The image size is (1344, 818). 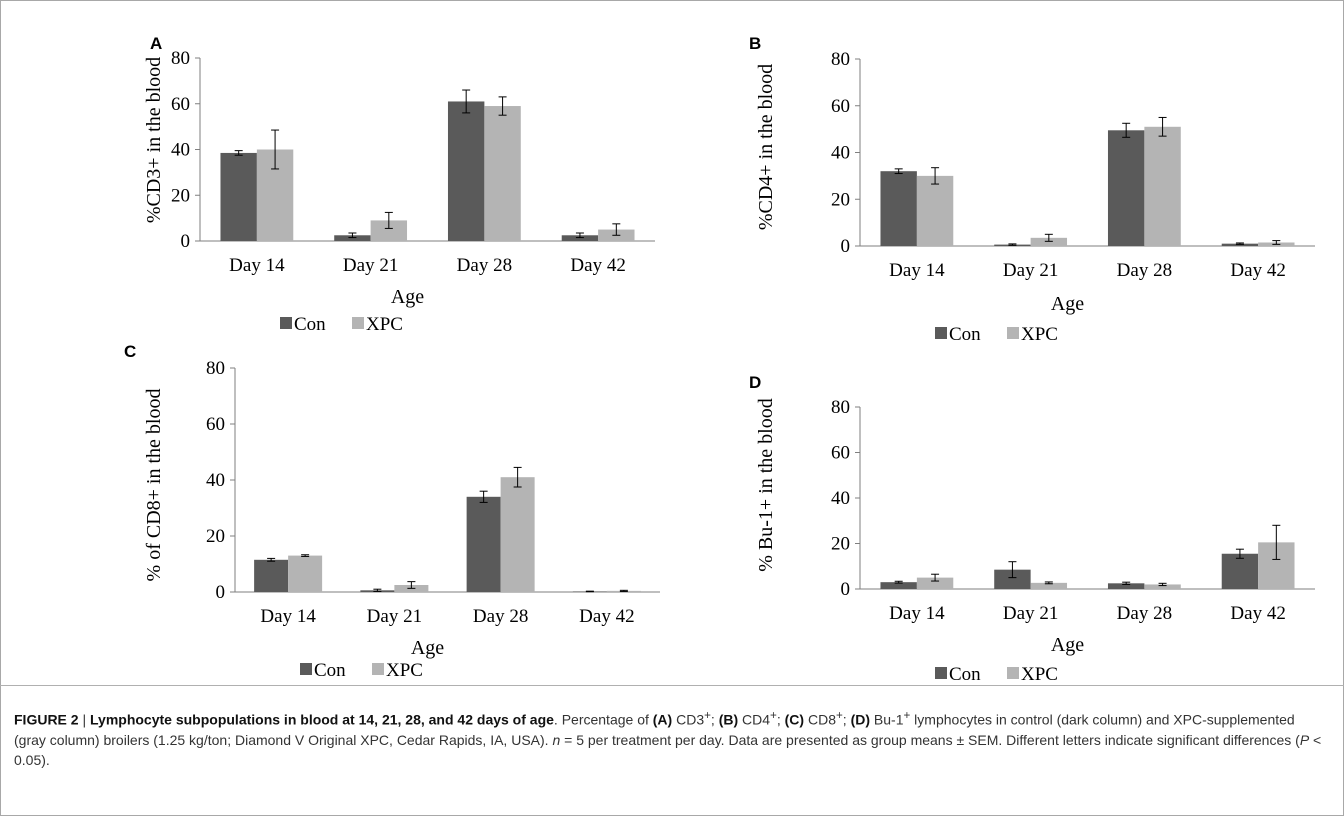 What do you see at coordinates (672, 685) in the screenshot?
I see `caption-divider` at bounding box center [672, 685].